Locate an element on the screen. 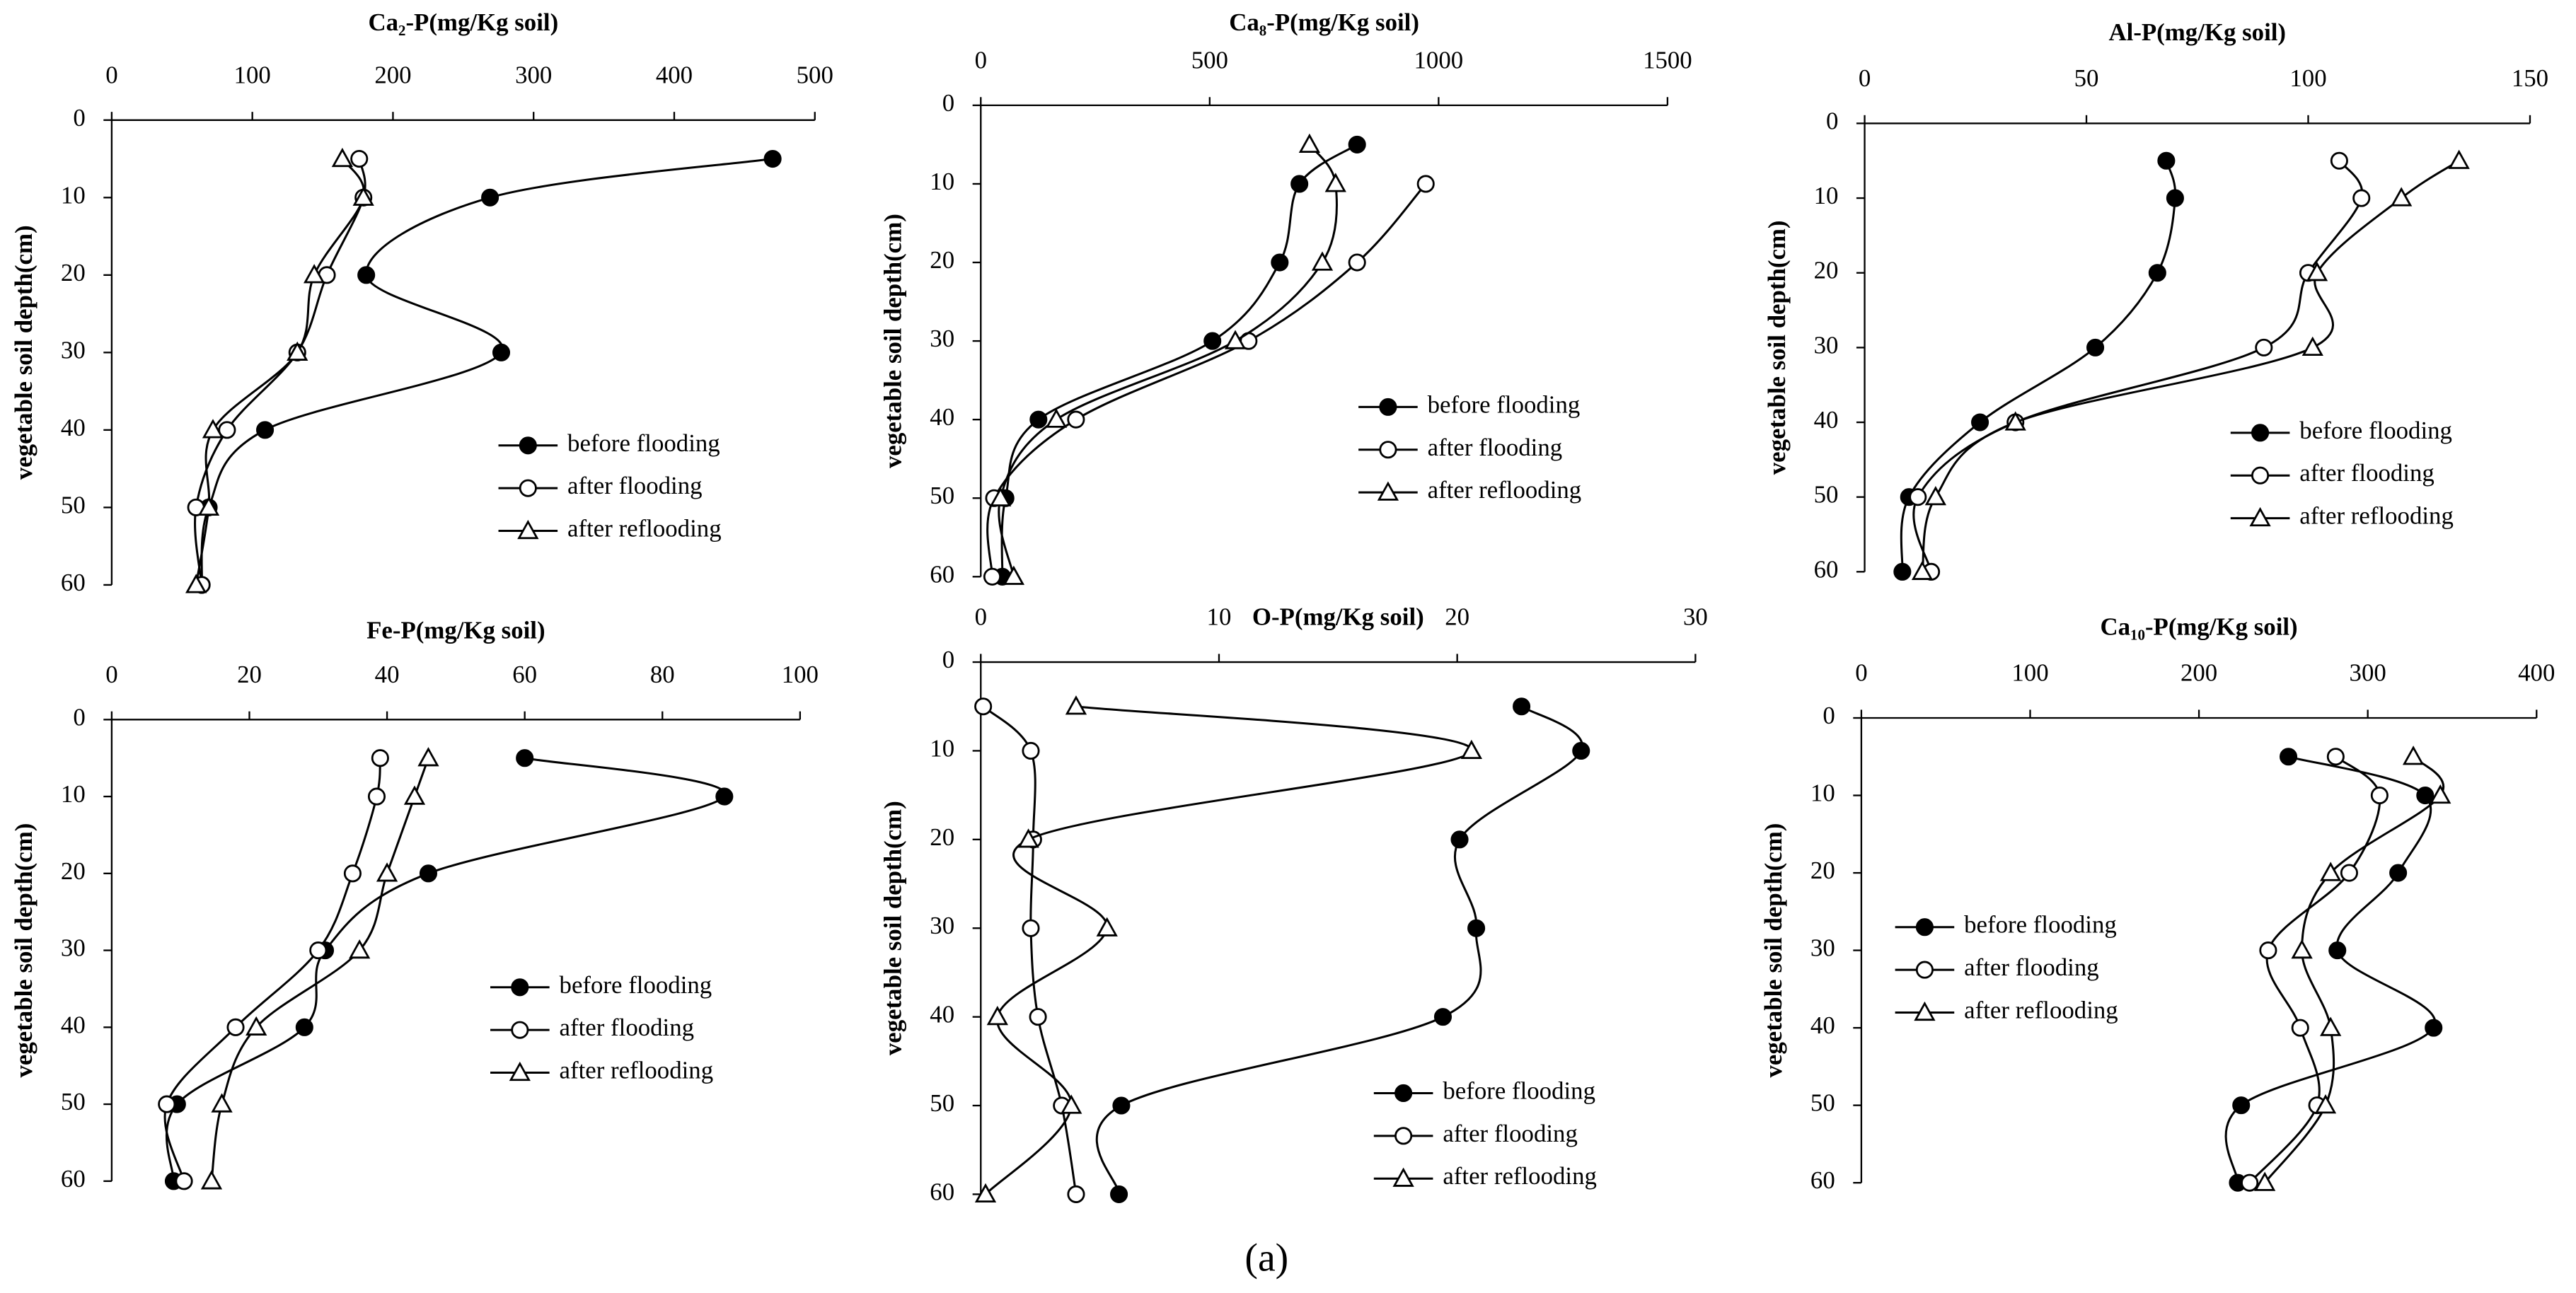  x-tick-label: 300 is located at coordinates (533, 74).